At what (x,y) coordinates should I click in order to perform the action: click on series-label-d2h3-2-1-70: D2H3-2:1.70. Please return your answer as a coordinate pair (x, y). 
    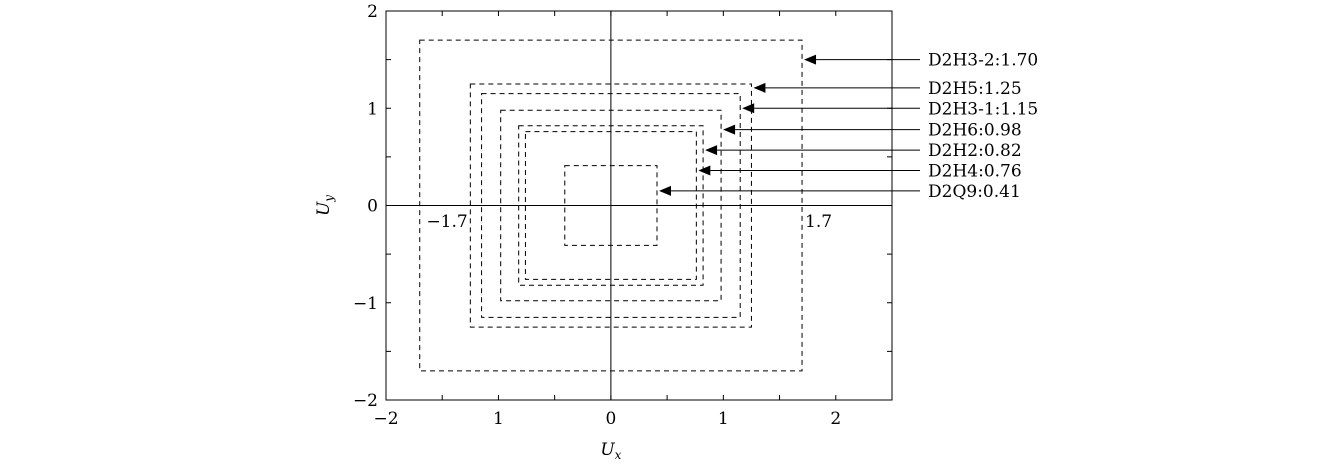
    Looking at the image, I should click on (983, 61).